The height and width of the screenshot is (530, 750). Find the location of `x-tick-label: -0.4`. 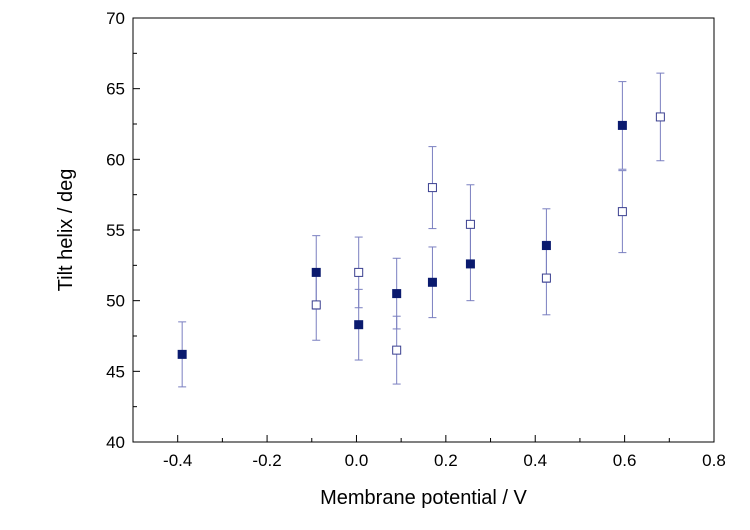

x-tick-label: -0.4 is located at coordinates (177, 460).